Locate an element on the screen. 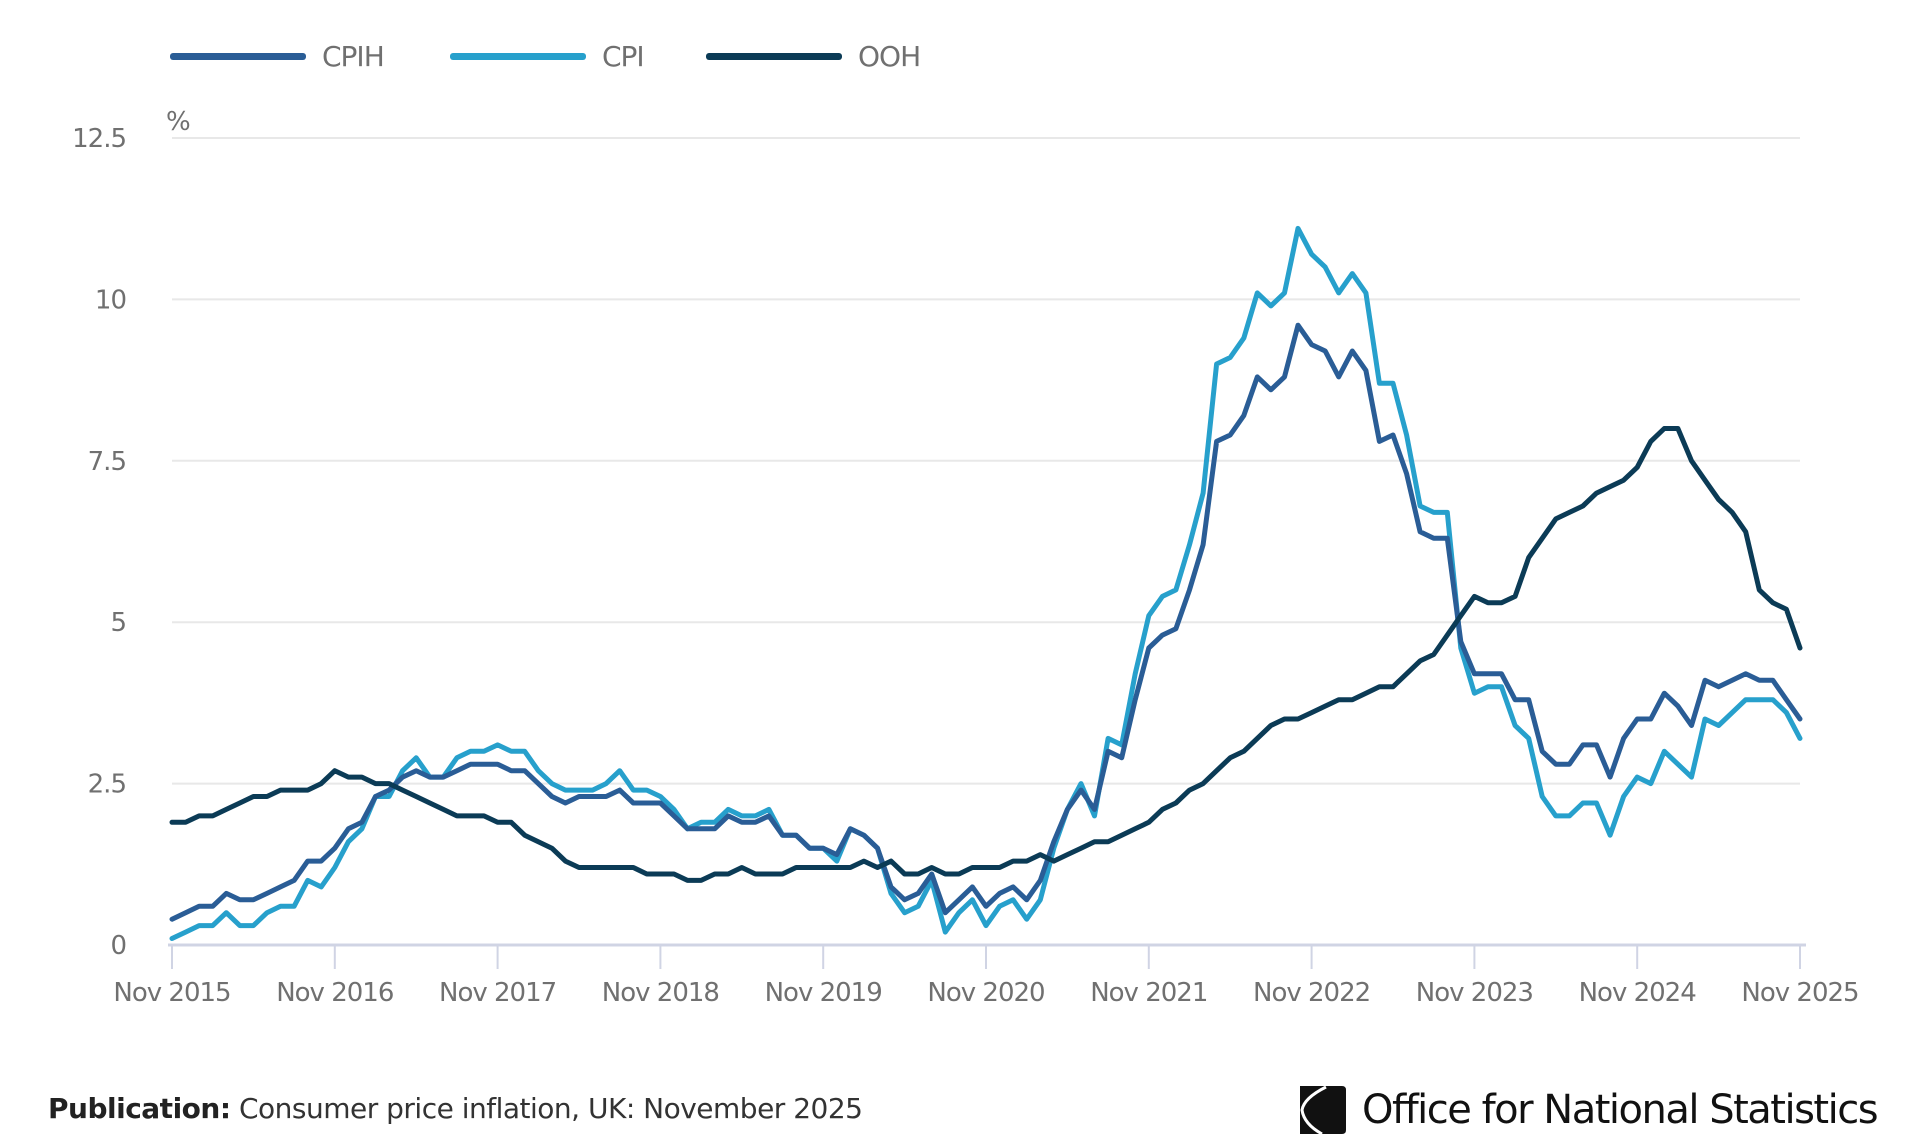 Image resolution: width=1908 pixels, height=1146 pixels. legend-label: OOH is located at coordinates (889, 56).